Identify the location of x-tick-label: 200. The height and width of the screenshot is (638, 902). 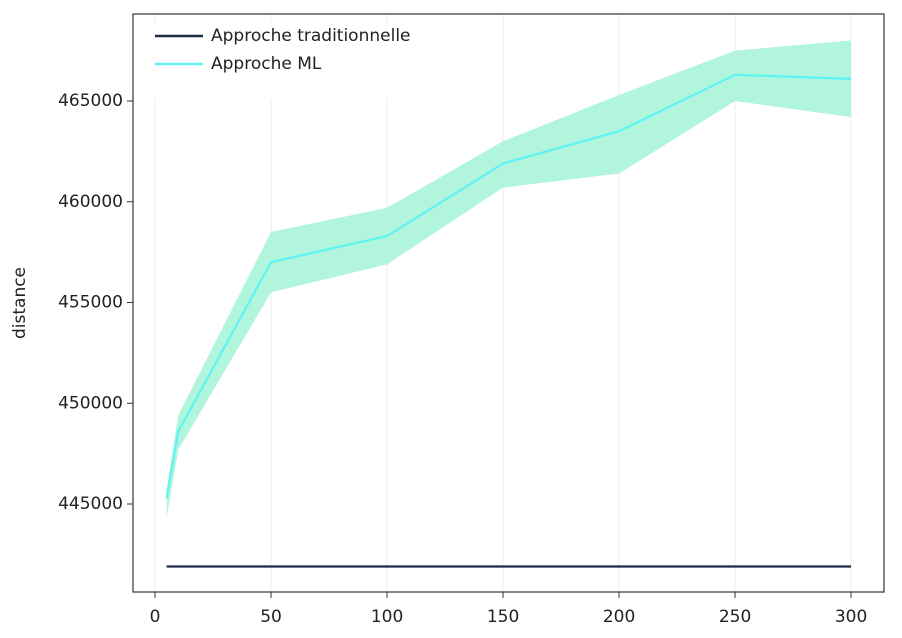
(619, 617).